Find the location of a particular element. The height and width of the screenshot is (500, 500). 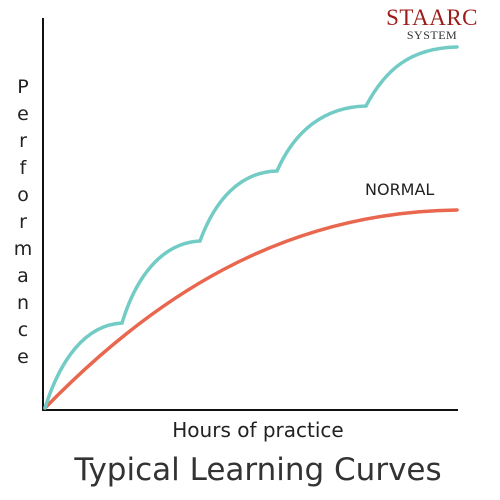

brand-name: STAARC is located at coordinates (432, 17).